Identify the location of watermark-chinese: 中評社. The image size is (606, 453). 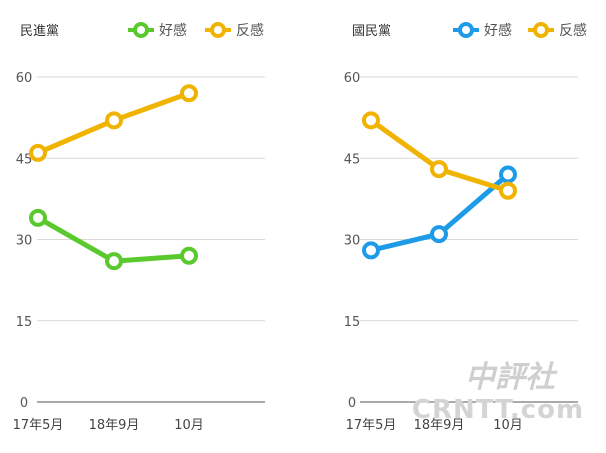
(511, 377).